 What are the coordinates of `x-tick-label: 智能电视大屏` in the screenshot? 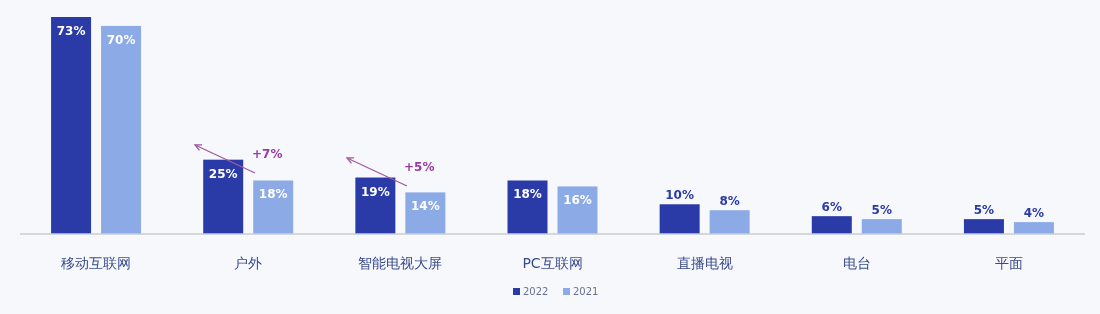 It's located at (400, 263).